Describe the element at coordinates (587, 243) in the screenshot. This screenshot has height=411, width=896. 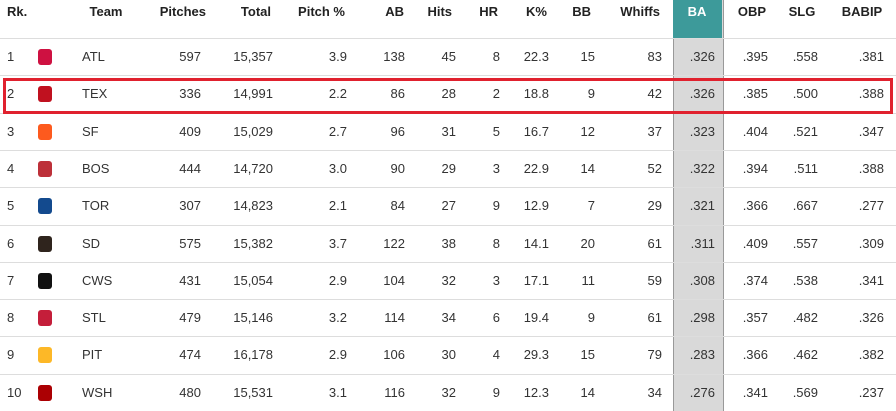
I see `cell: 20` at that location.